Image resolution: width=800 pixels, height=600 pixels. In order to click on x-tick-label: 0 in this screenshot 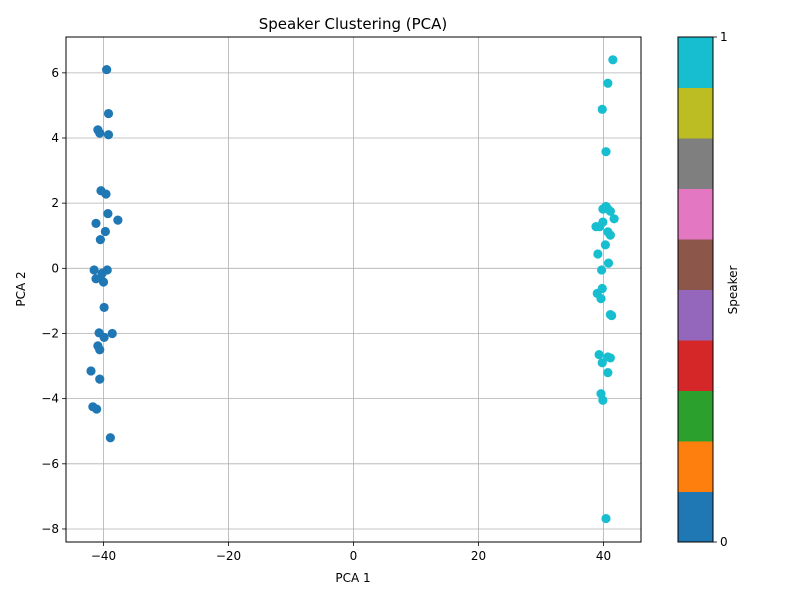, I will do `click(354, 556)`.